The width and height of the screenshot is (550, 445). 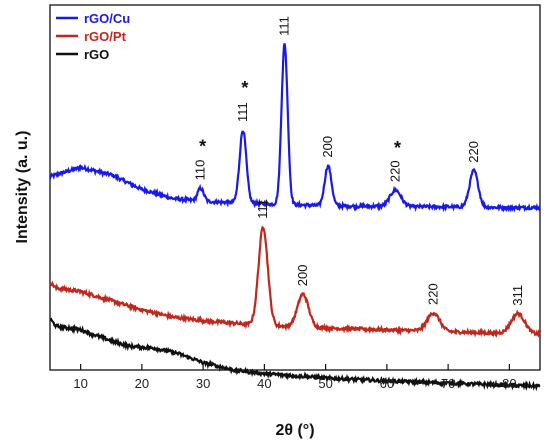 What do you see at coordinates (264, 383) in the screenshot?
I see `x-tick-label: 40` at bounding box center [264, 383].